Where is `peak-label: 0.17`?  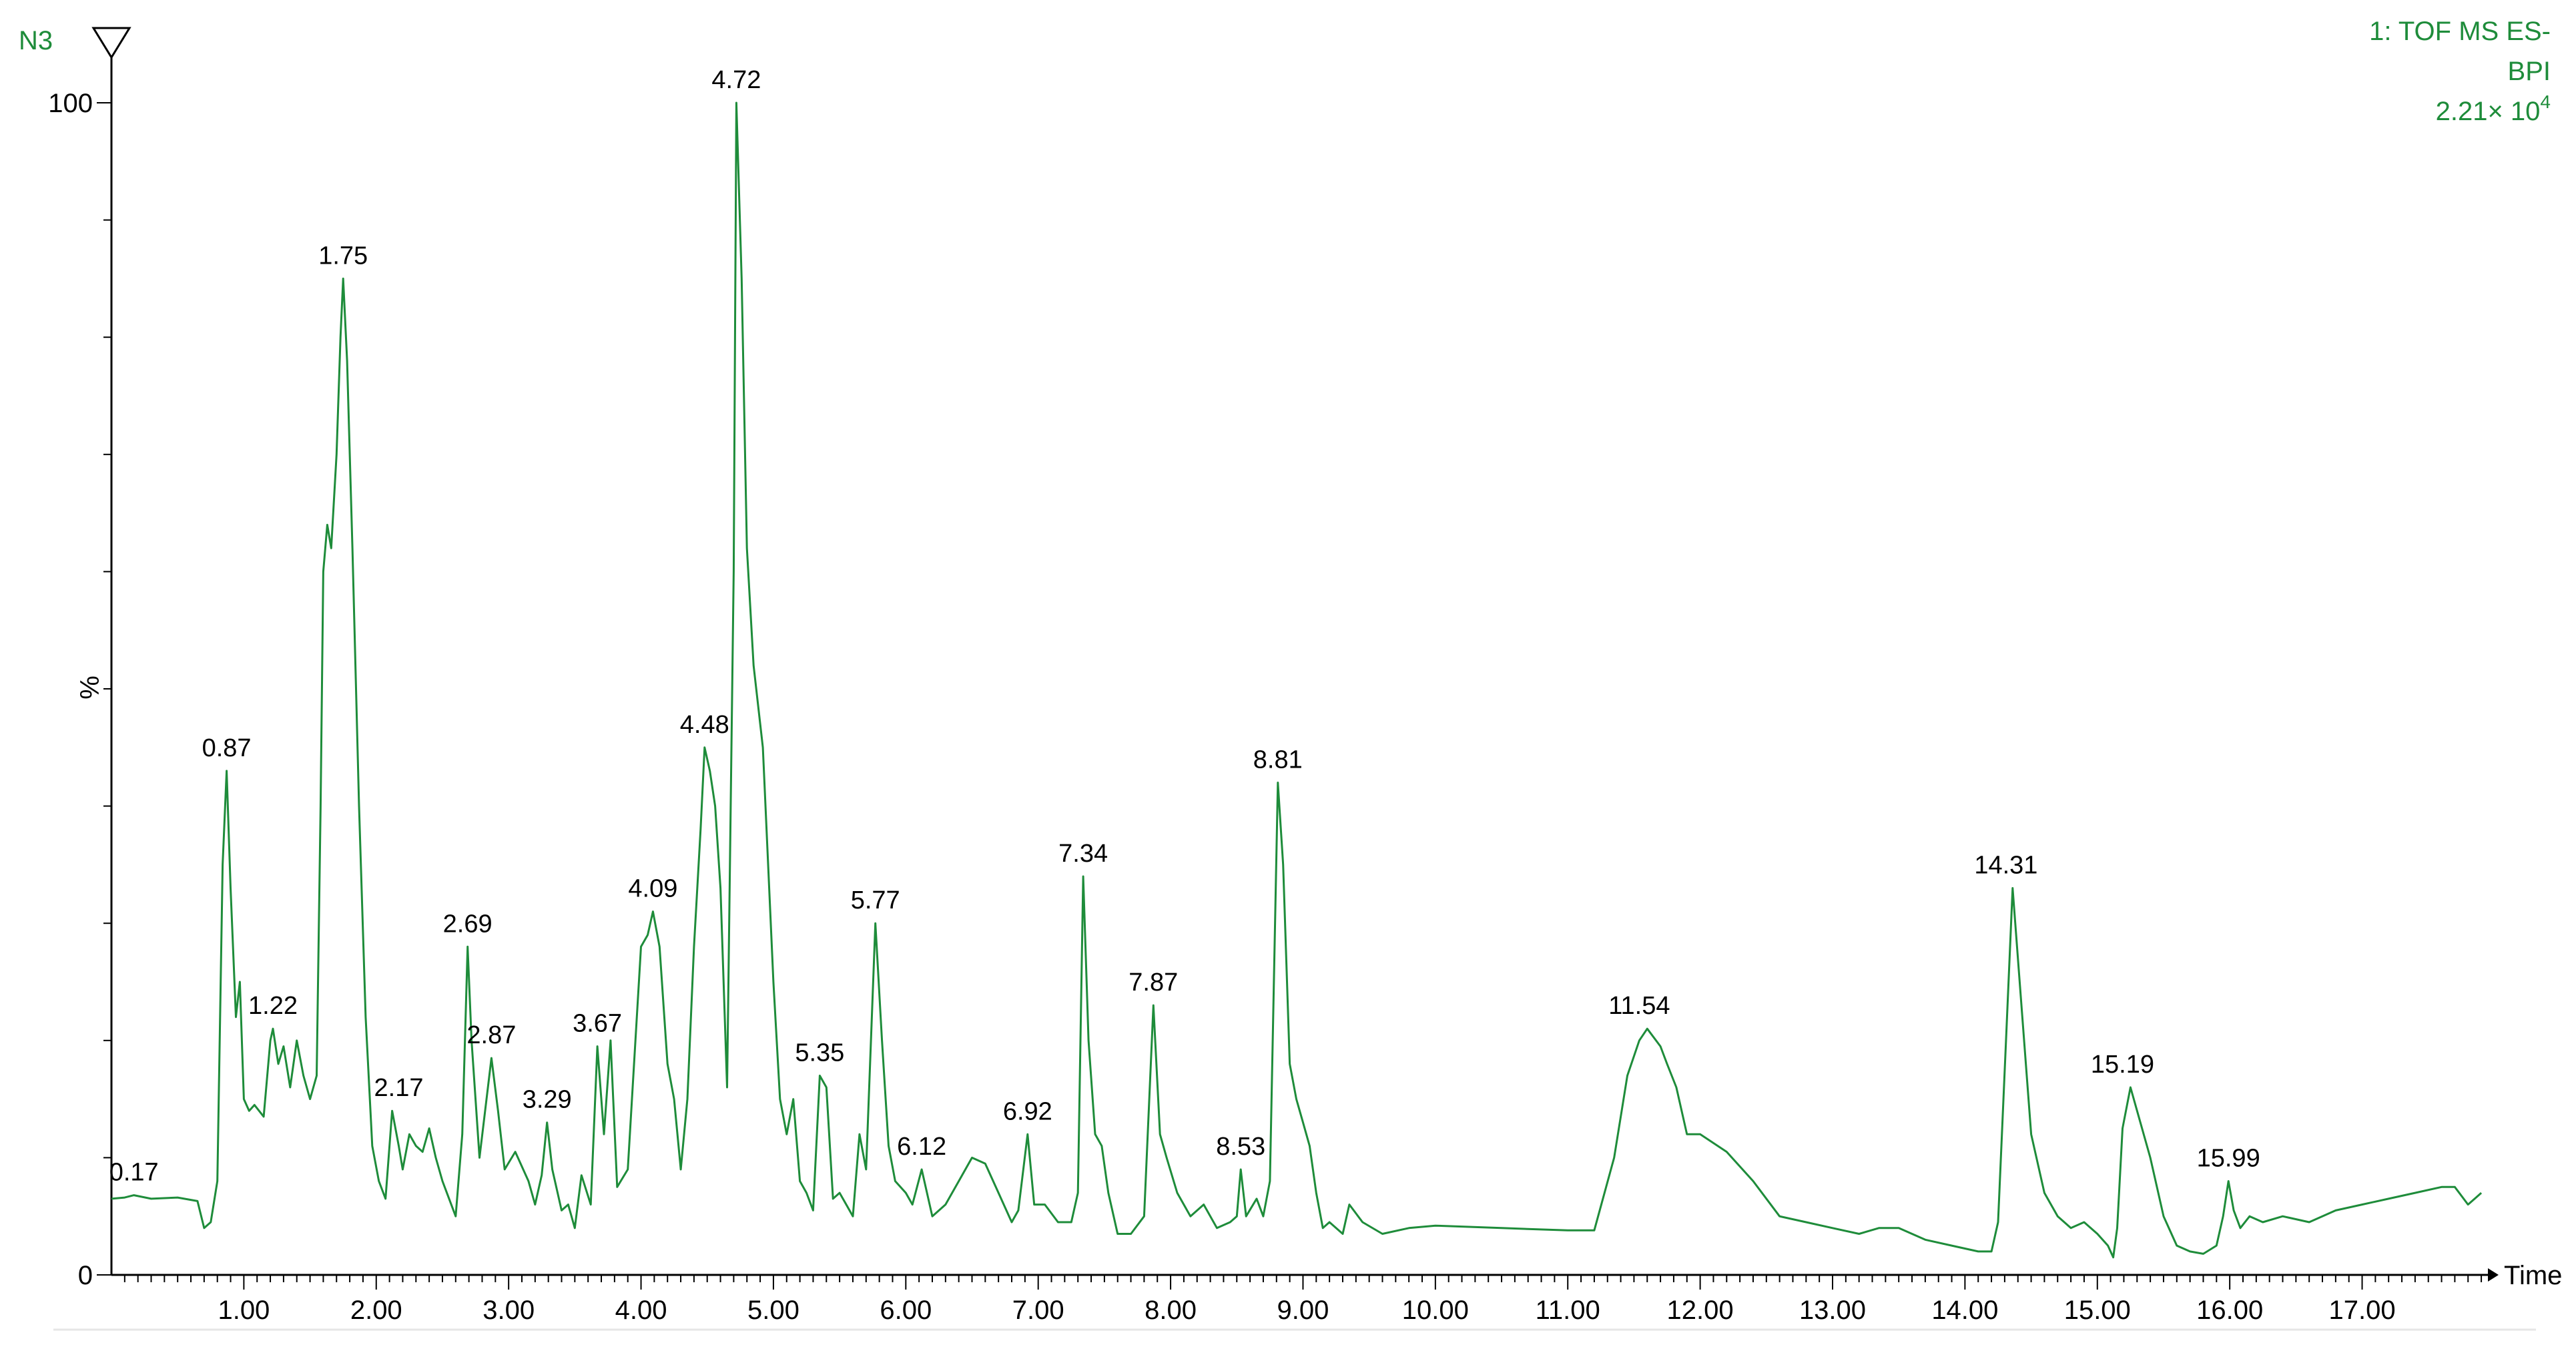 peak-label: 0.17 is located at coordinates (134, 1173).